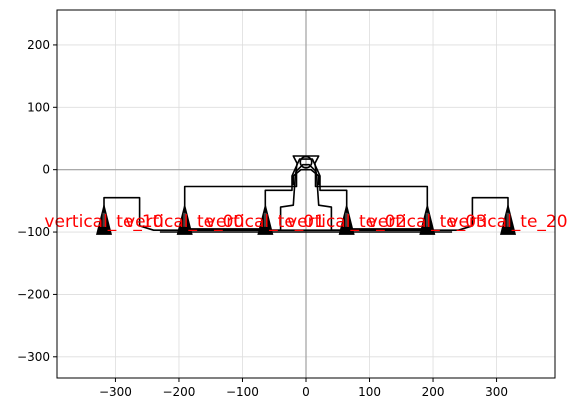 This screenshot has width=581, height=417. I want to click on waveguide-paths, so click(306, 194).